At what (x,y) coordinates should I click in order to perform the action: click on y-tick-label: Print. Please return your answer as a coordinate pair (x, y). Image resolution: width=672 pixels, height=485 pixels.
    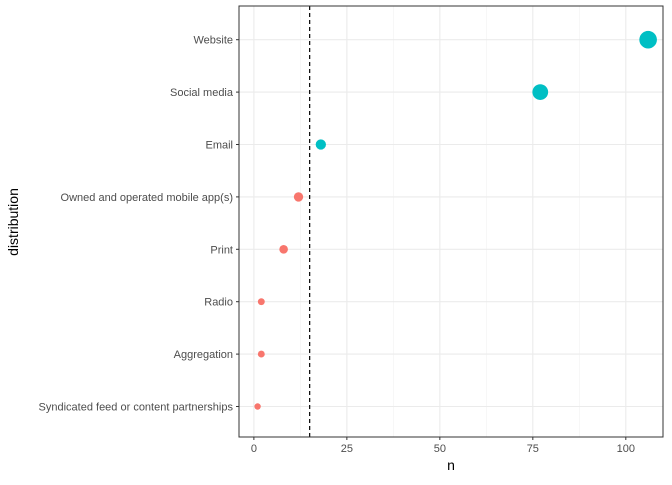
    Looking at the image, I should click on (221, 250).